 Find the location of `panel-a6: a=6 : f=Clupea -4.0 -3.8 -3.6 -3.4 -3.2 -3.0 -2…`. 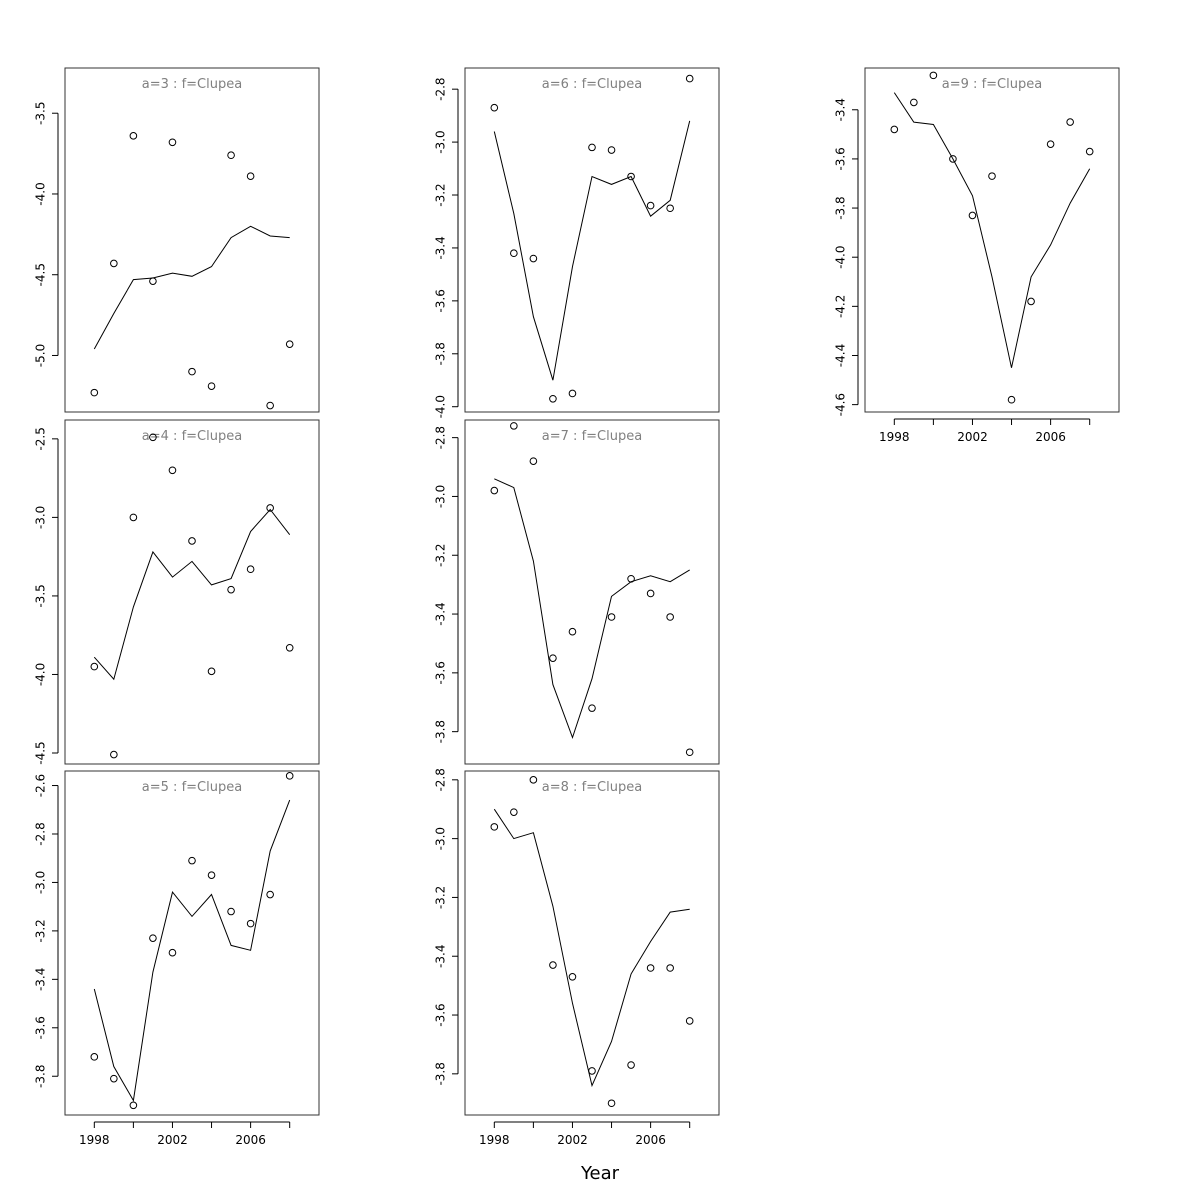

panel-a6: a=6 : f=Clupea -4.0 -3.8 -3.6 -3.4 -3.2 -3.0 -2… is located at coordinates (577, 242).